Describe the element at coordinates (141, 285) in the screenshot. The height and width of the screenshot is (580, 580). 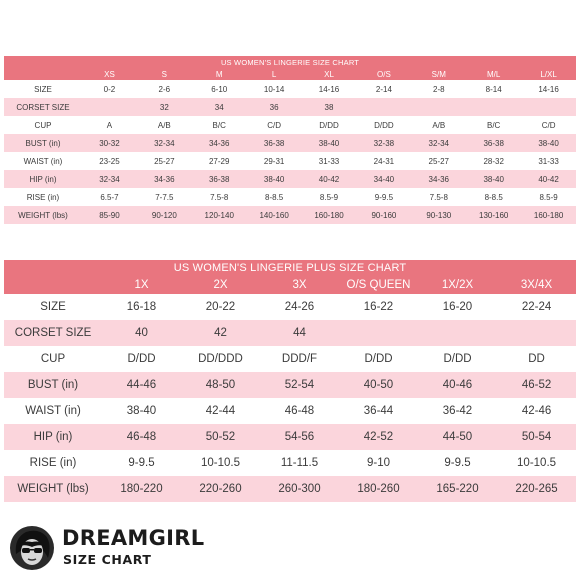
I see `column-header: 1X` at that location.